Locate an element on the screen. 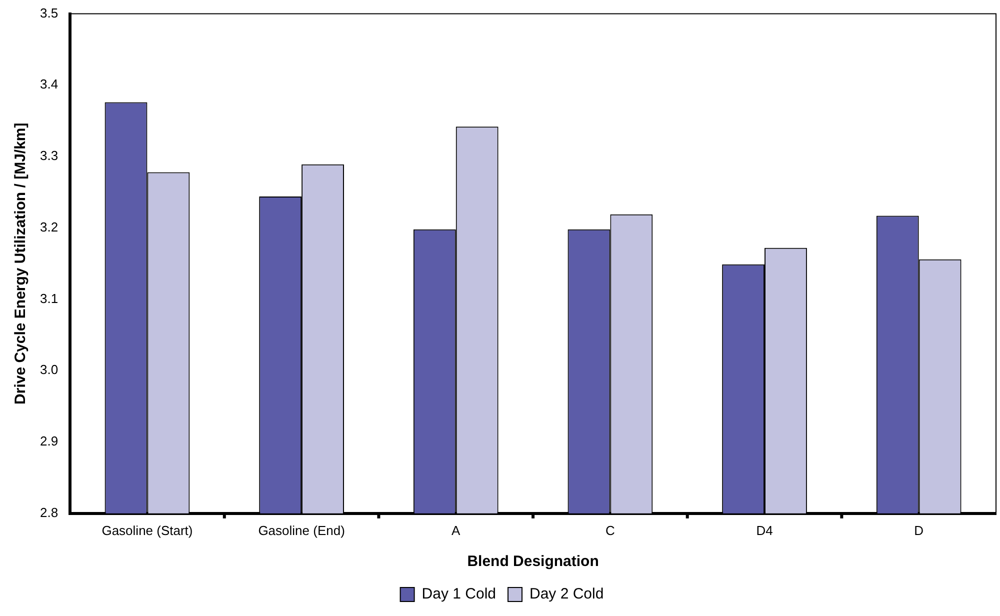  x-tick-label: C is located at coordinates (610, 530).